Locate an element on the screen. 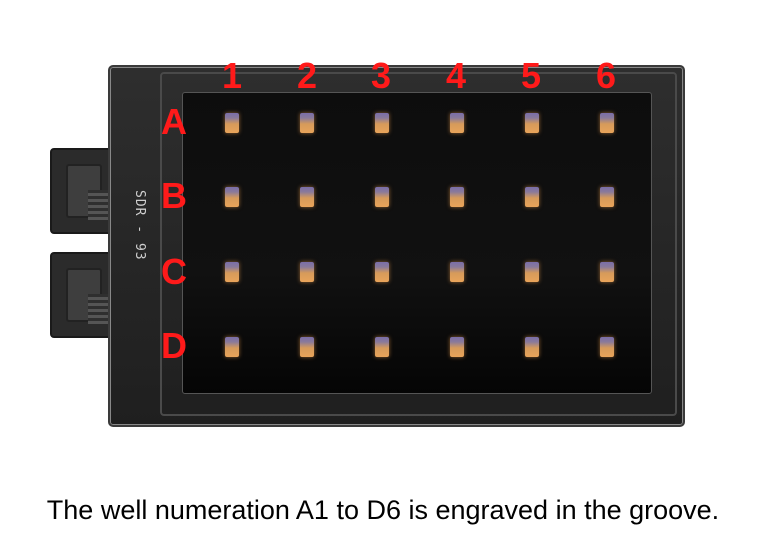 The width and height of the screenshot is (766, 550). well-c2 is located at coordinates (307, 272).